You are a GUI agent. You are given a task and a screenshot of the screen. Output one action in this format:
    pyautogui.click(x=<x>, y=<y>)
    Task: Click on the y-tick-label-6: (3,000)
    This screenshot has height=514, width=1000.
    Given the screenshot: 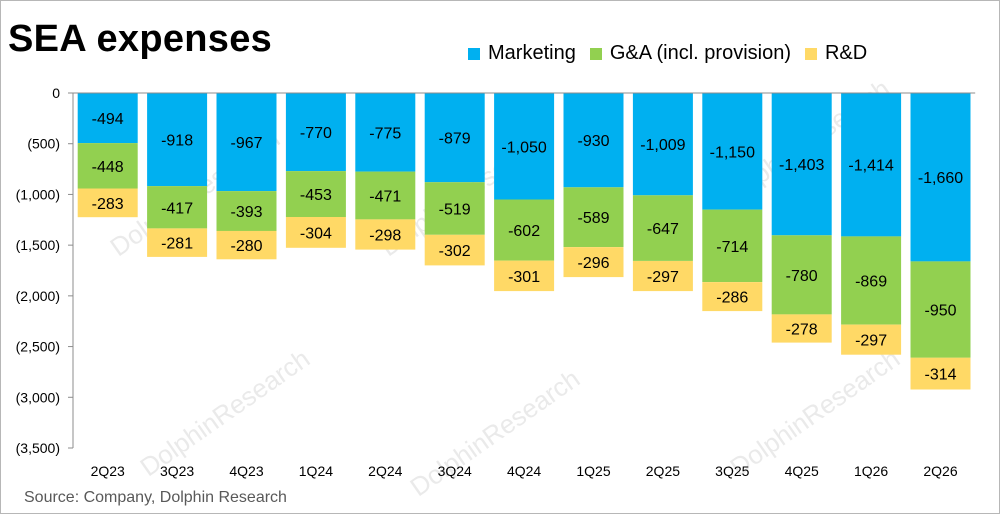 What is the action you would take?
    pyautogui.click(x=38, y=397)
    